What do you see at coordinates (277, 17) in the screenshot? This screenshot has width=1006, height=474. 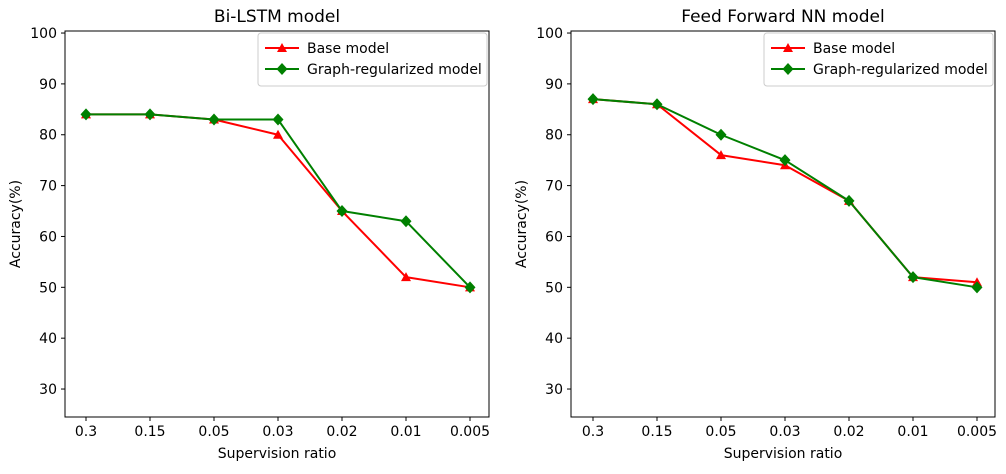 I see `chart-title: Bi-LSTM model` at bounding box center [277, 17].